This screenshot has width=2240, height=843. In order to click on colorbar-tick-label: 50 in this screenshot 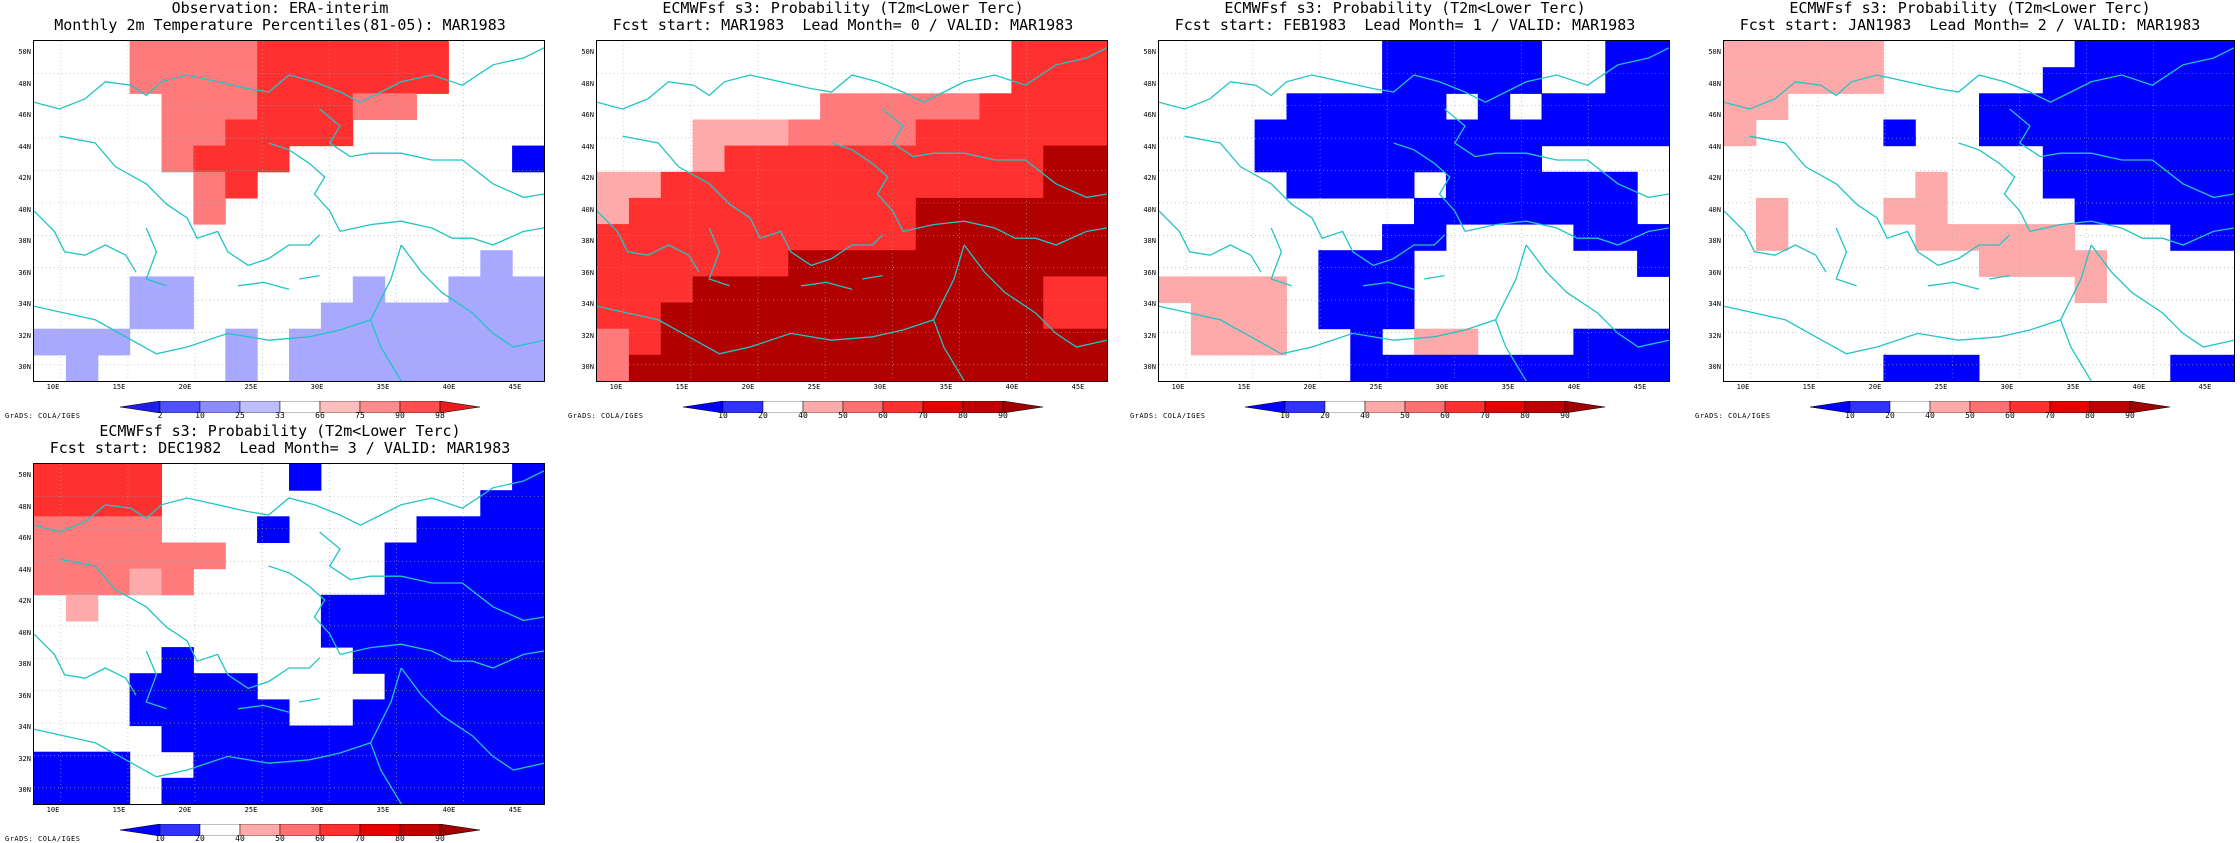, I will do `click(843, 415)`.